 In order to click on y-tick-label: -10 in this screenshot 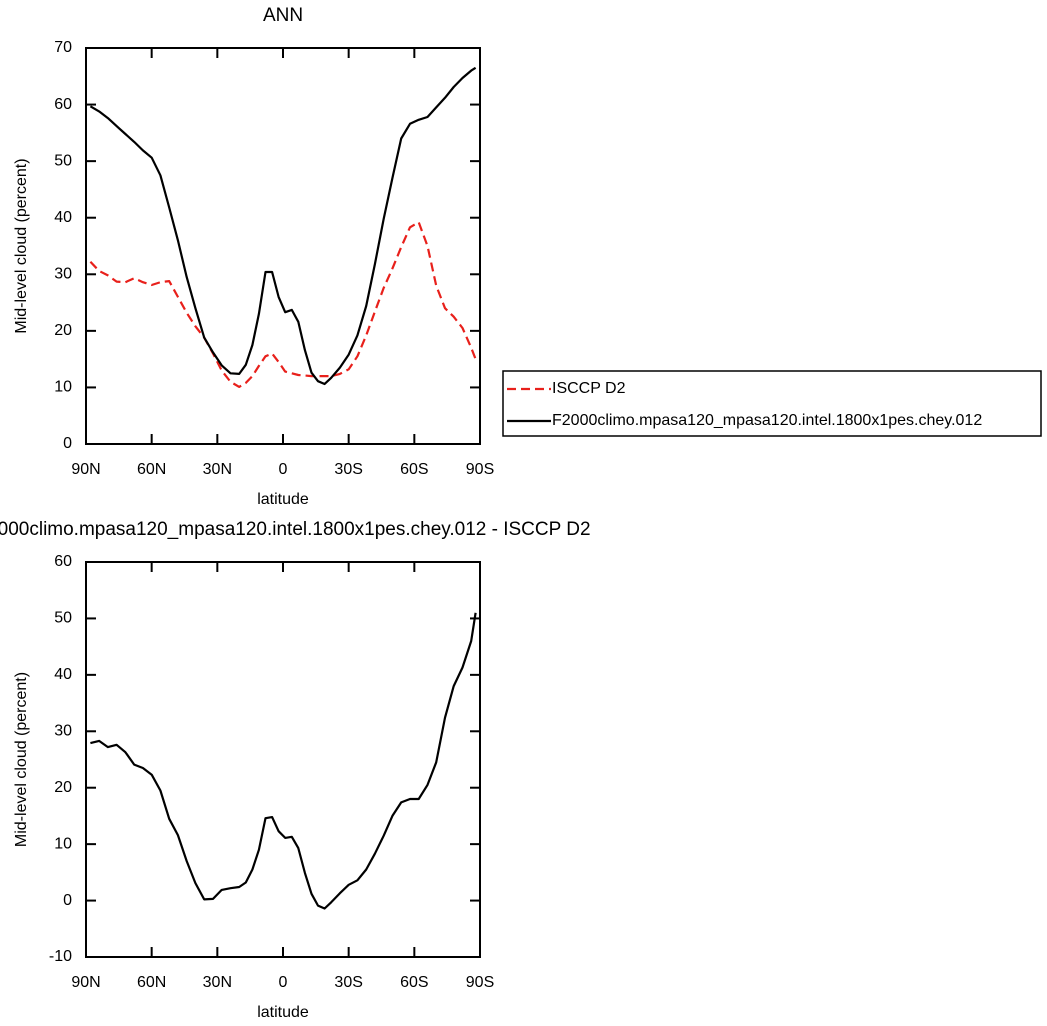, I will do `click(60, 956)`.